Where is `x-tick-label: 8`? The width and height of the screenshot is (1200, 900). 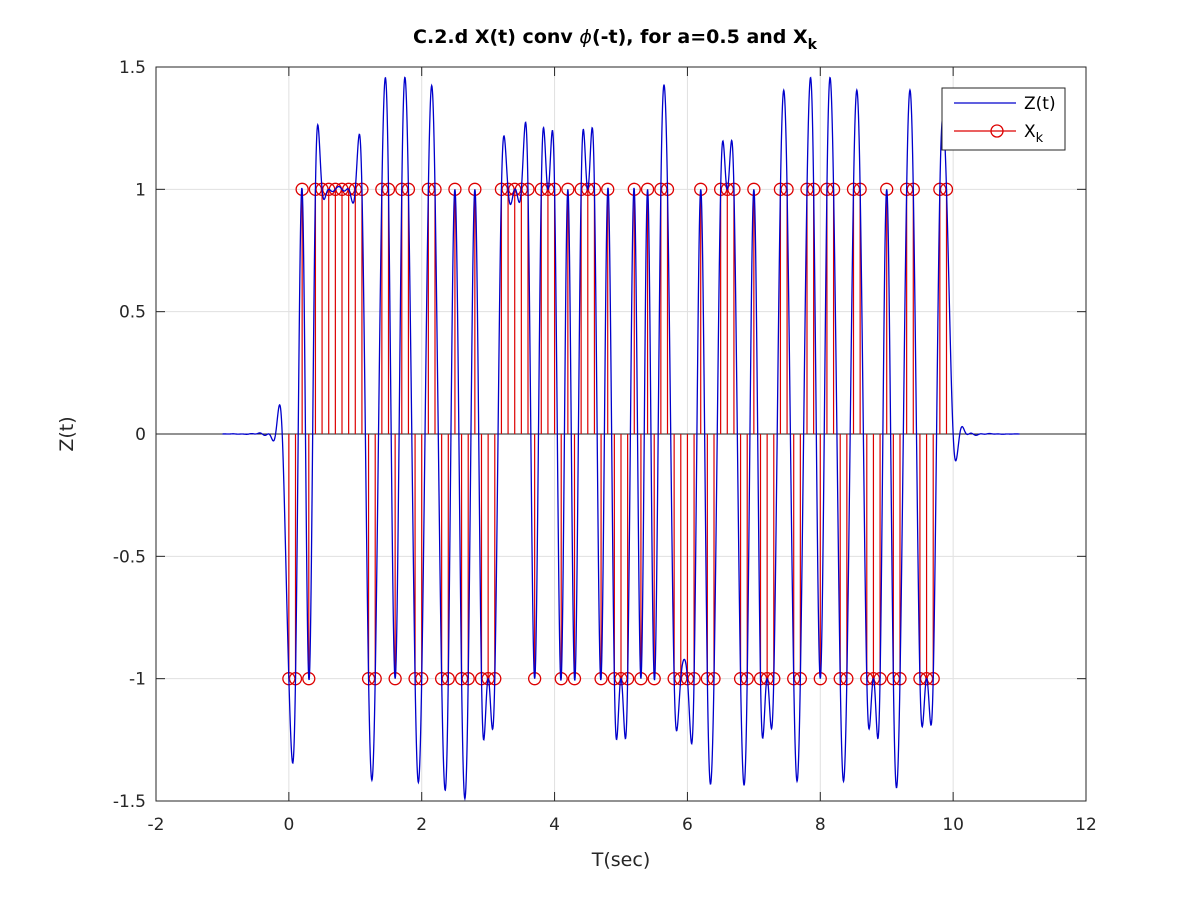 x-tick-label: 8 is located at coordinates (820, 825).